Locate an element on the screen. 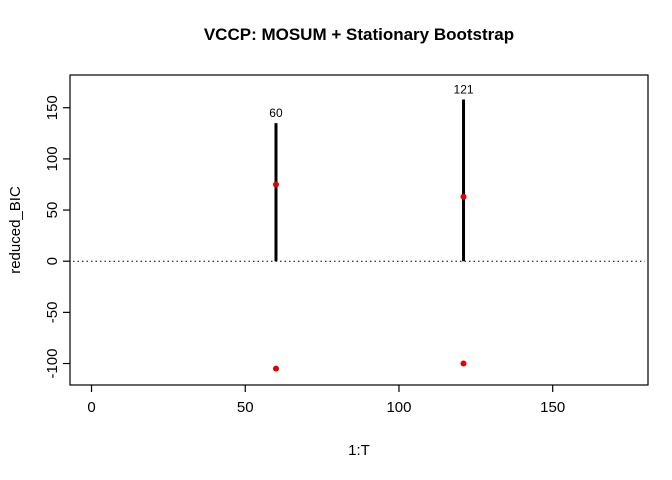 The height and width of the screenshot is (480, 672). y-tick-label: 100 is located at coordinates (52, 158).